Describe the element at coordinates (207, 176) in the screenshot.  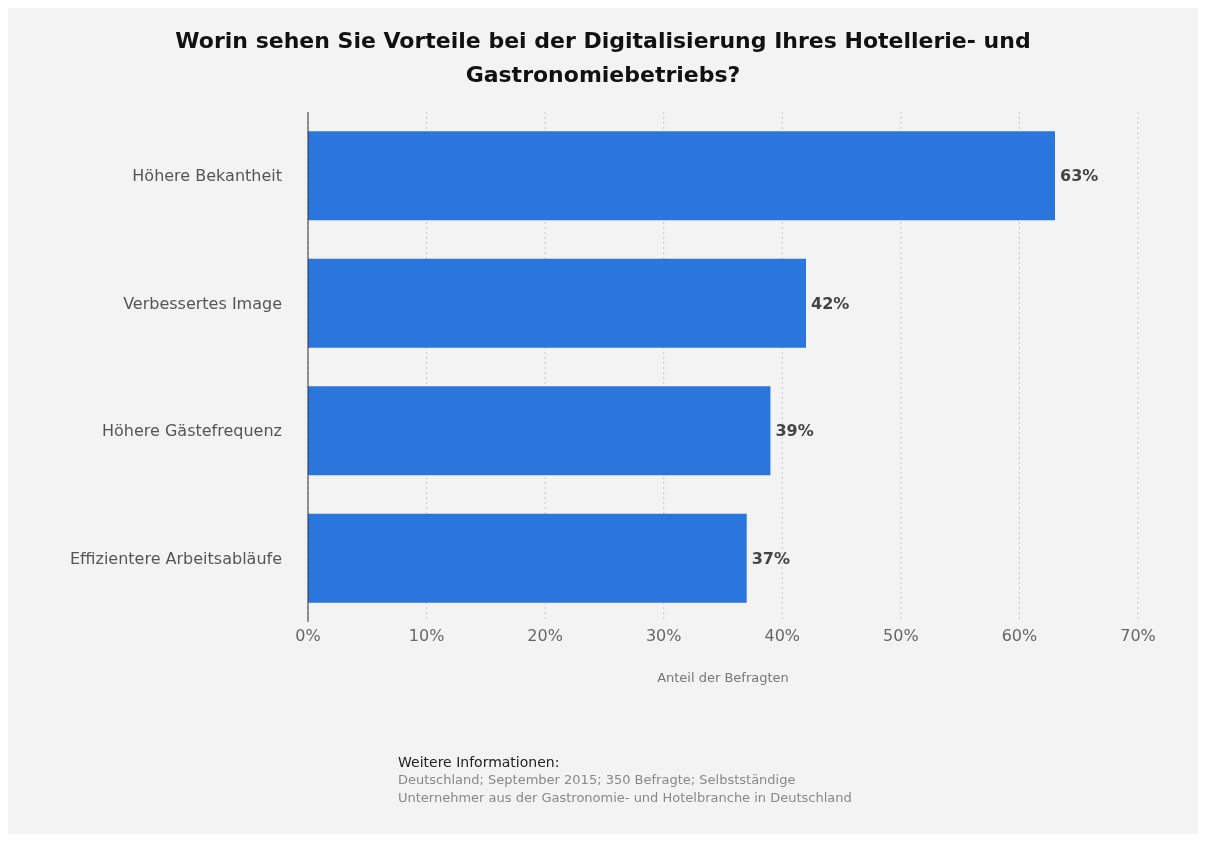
I see `y-tick-label: Höhere Bekantheit` at that location.